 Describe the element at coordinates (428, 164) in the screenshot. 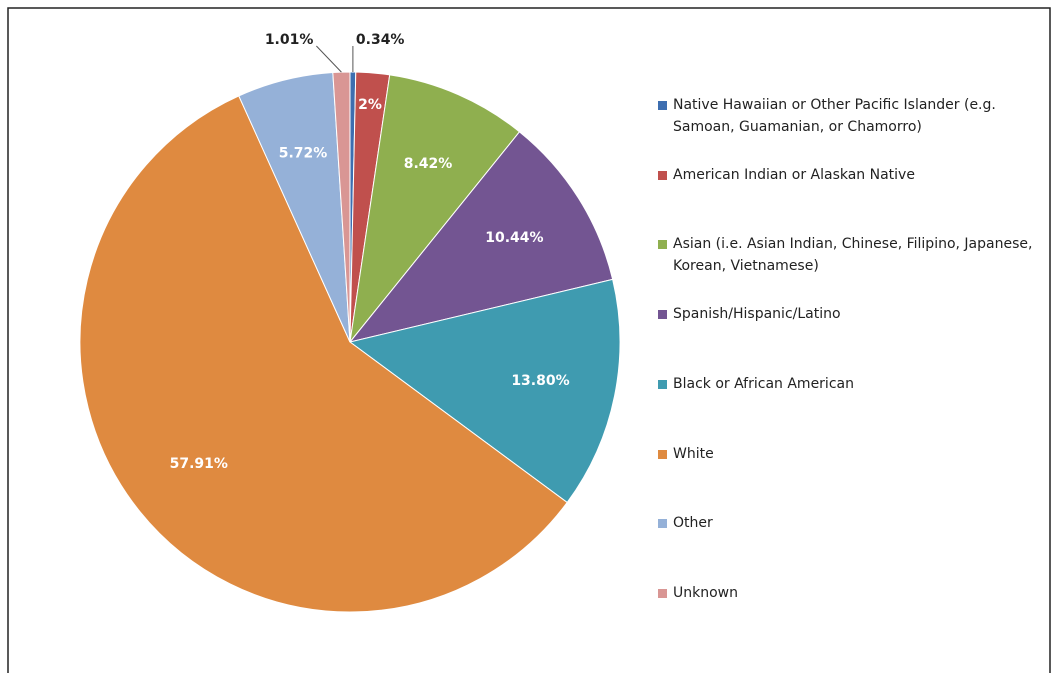

I see `data-label: 8.42%` at that location.